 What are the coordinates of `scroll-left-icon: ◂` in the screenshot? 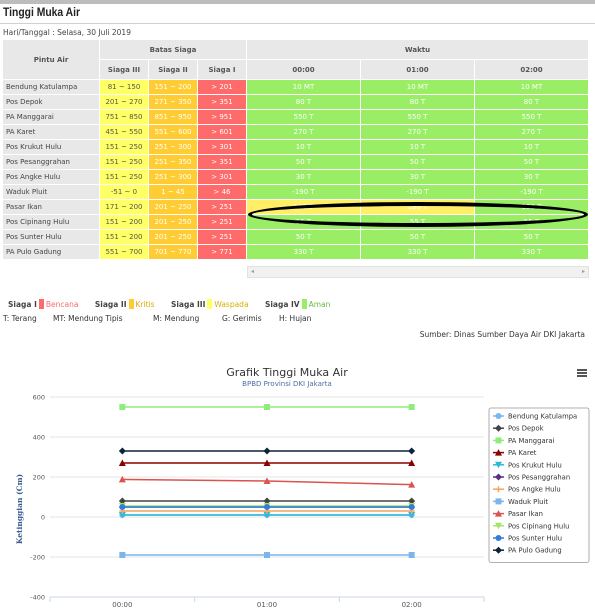 It's located at (253, 271).